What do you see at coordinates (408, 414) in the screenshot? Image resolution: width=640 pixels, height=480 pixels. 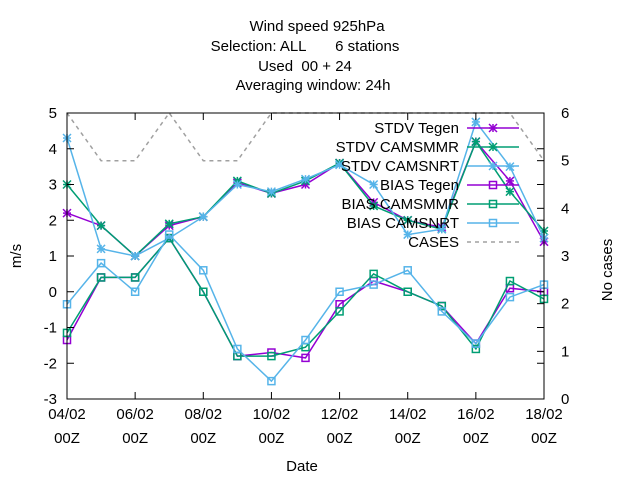 I see `x-tick-label-date: 14/02` at bounding box center [408, 414].